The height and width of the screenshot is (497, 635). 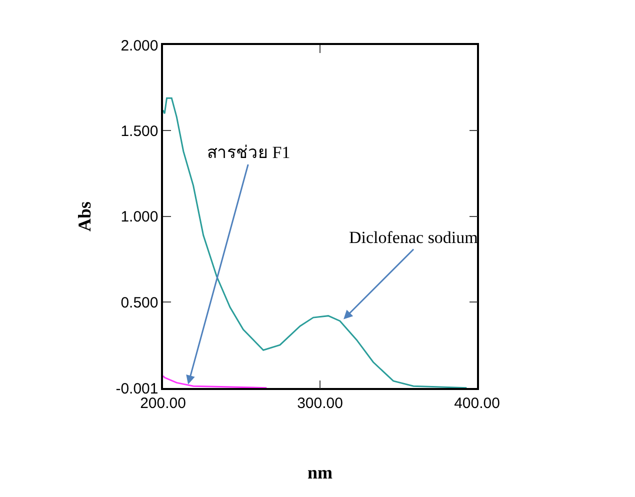 What do you see at coordinates (320, 472) in the screenshot?
I see `x-axis-title: nm` at bounding box center [320, 472].